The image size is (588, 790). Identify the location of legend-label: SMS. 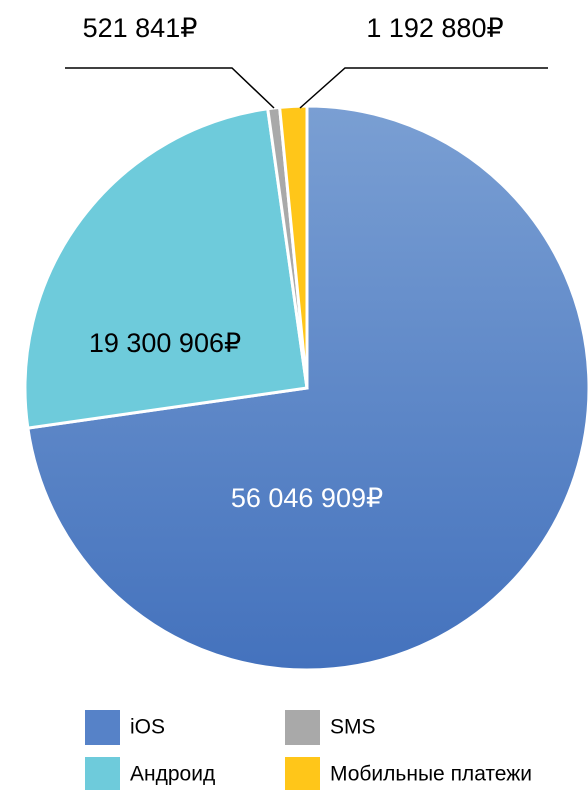
(353, 727).